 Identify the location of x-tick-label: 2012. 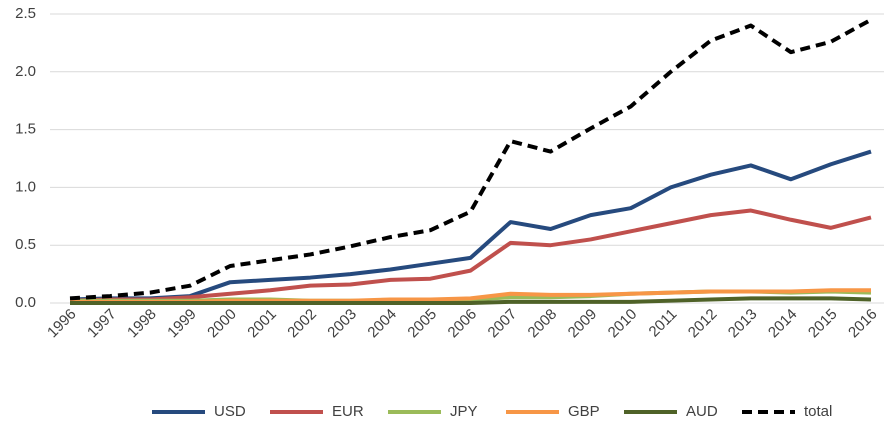
(703, 324).